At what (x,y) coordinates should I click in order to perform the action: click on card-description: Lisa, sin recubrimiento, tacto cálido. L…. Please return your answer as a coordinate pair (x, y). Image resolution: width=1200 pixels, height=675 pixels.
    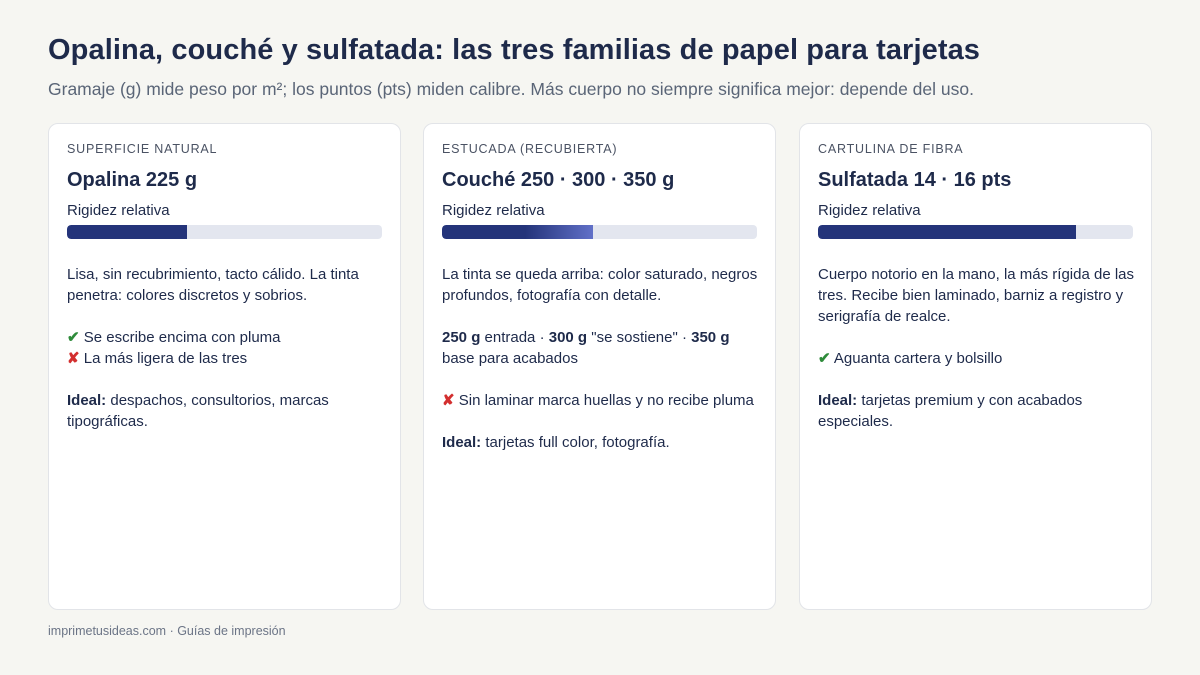
    Looking at the image, I should click on (213, 285).